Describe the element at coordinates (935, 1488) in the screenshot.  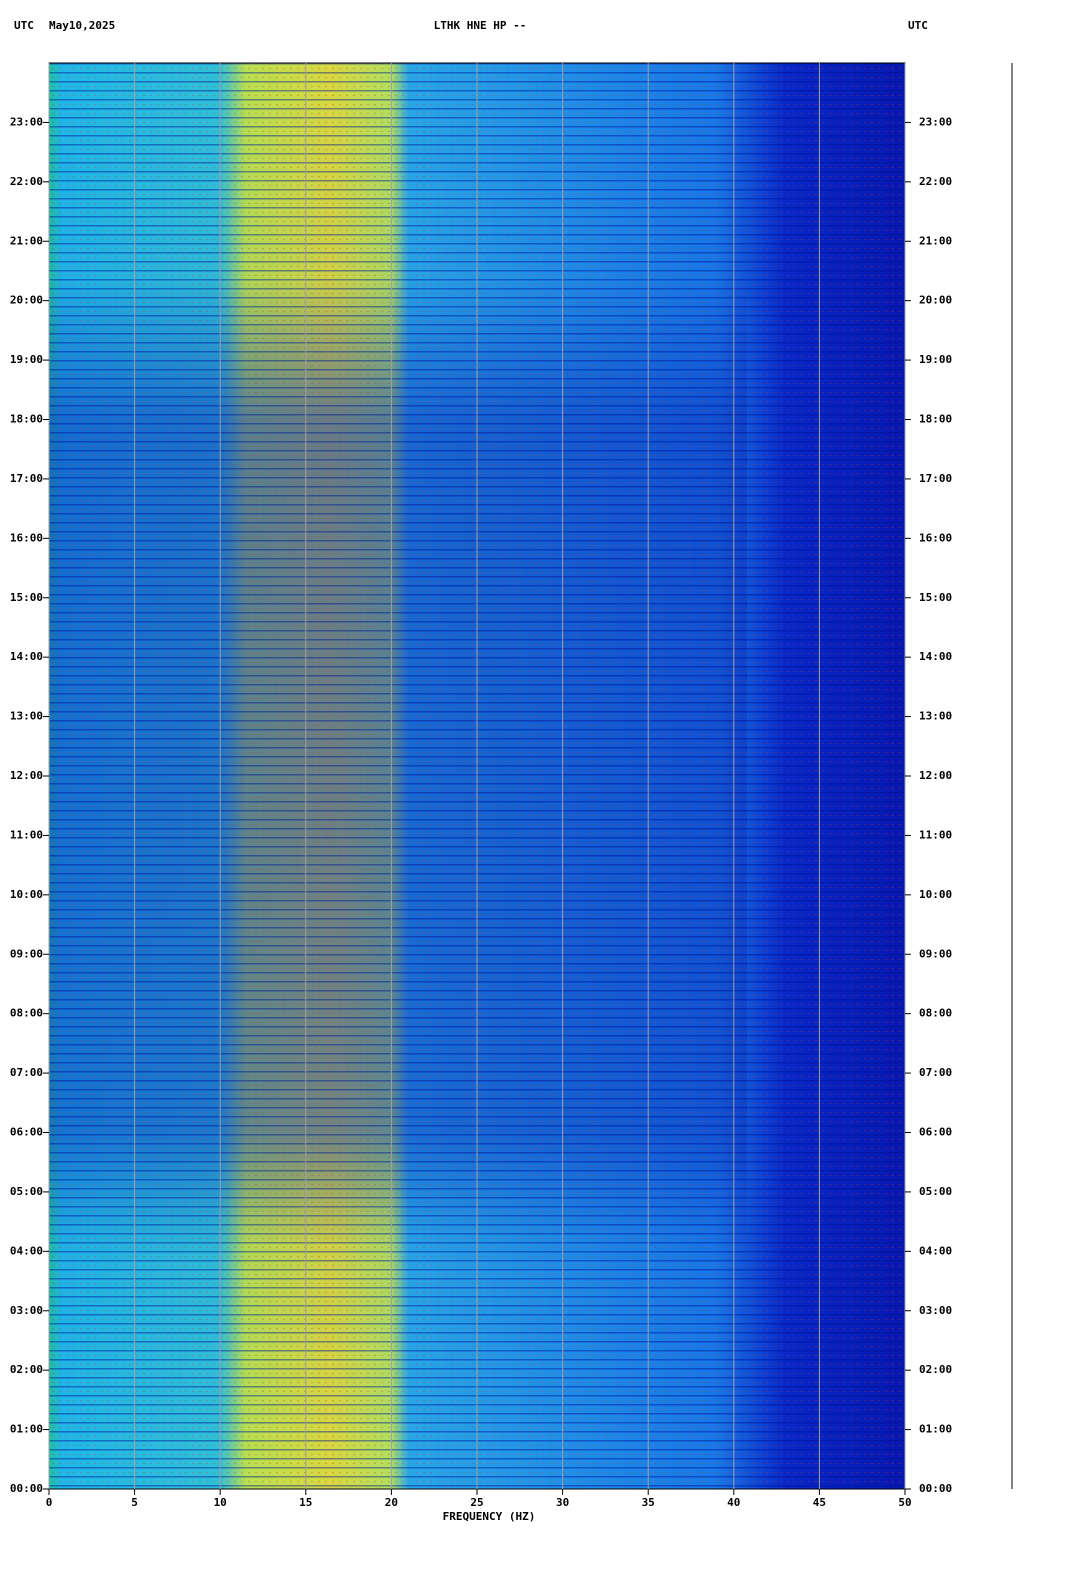
I see `y-tick-label-right: 00:00` at that location.